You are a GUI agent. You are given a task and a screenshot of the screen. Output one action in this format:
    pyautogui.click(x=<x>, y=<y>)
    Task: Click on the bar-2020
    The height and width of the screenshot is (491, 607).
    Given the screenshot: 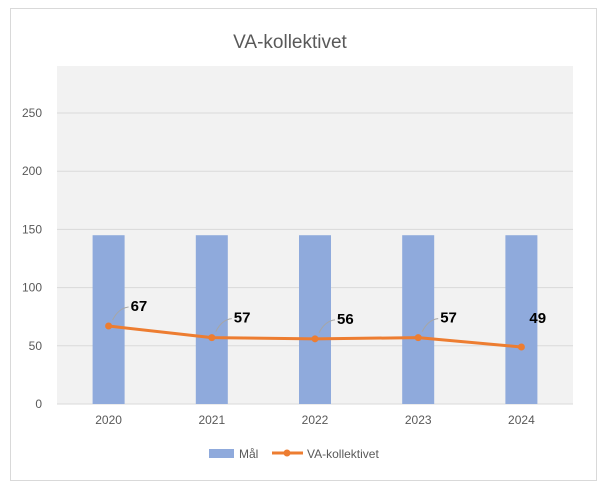 What is the action you would take?
    pyautogui.click(x=108, y=319)
    